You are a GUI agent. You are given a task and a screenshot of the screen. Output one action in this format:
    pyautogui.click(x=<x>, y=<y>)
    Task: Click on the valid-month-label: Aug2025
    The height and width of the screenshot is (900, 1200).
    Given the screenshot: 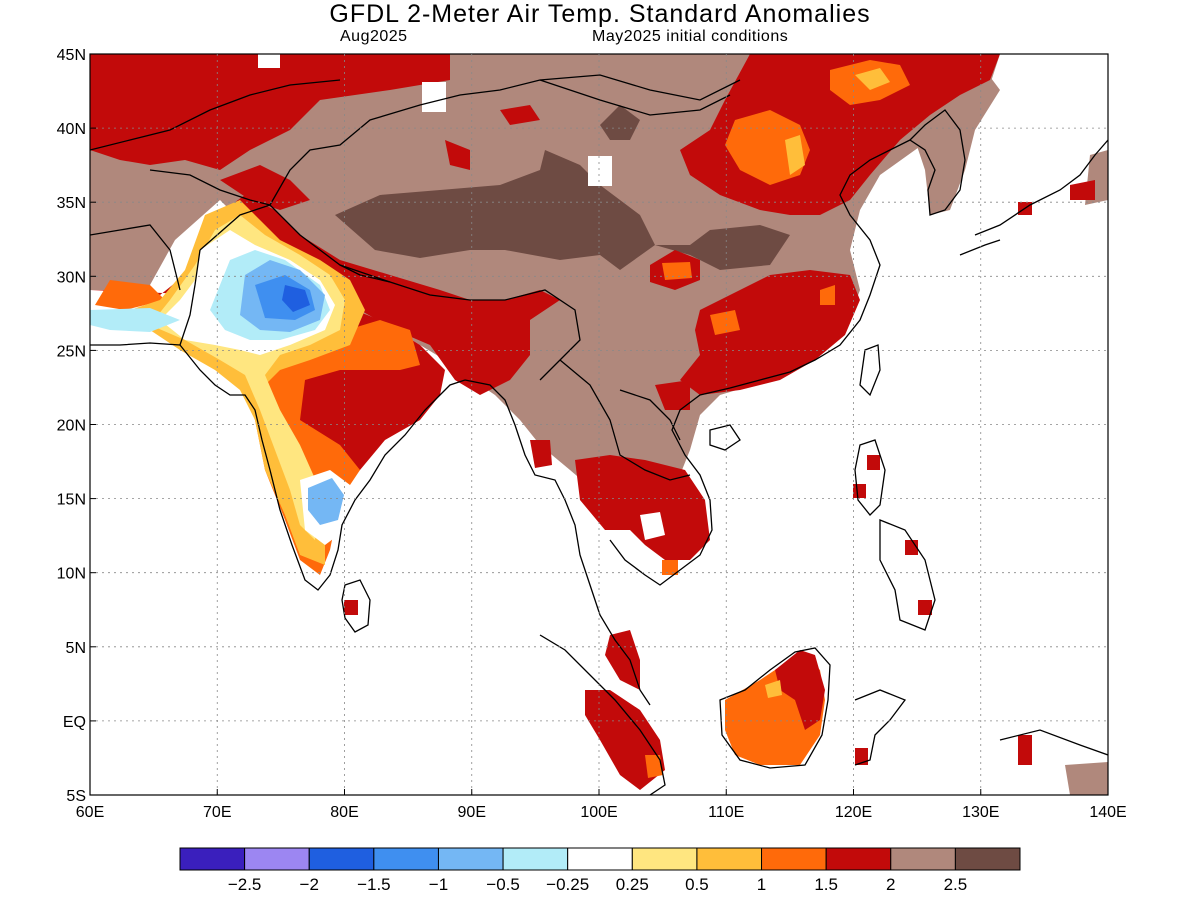 What is the action you would take?
    pyautogui.click(x=374, y=36)
    